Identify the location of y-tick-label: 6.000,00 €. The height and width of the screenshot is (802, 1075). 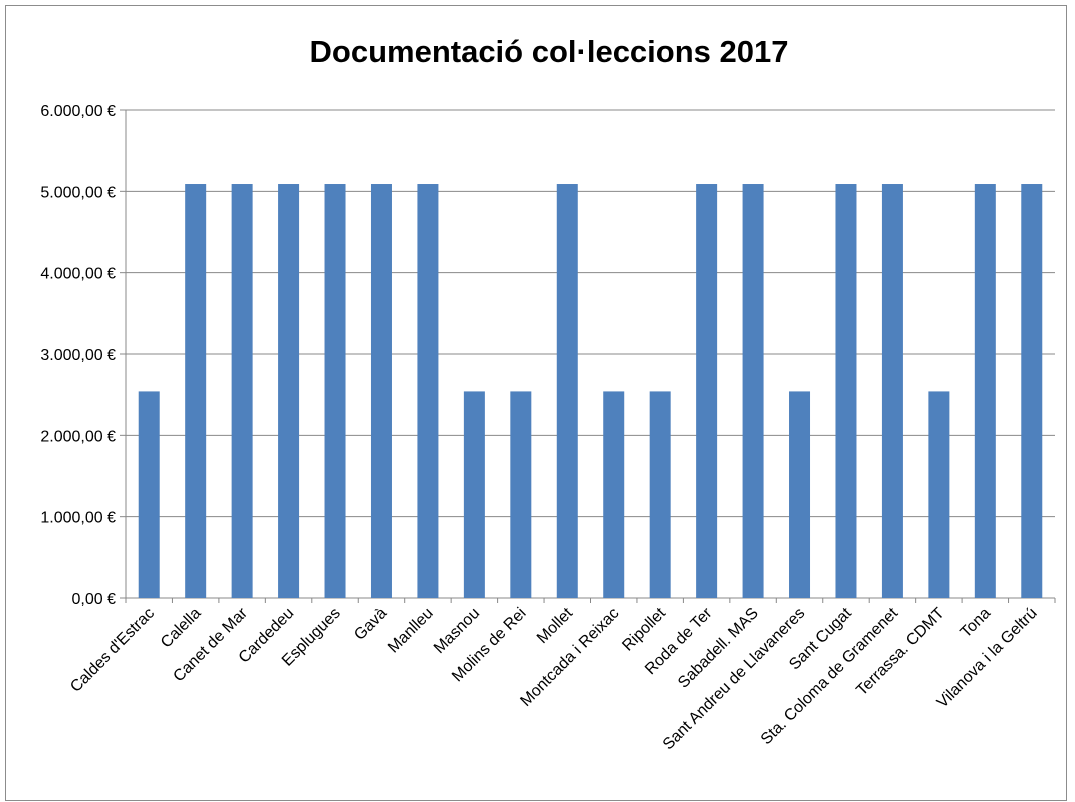
(78, 111).